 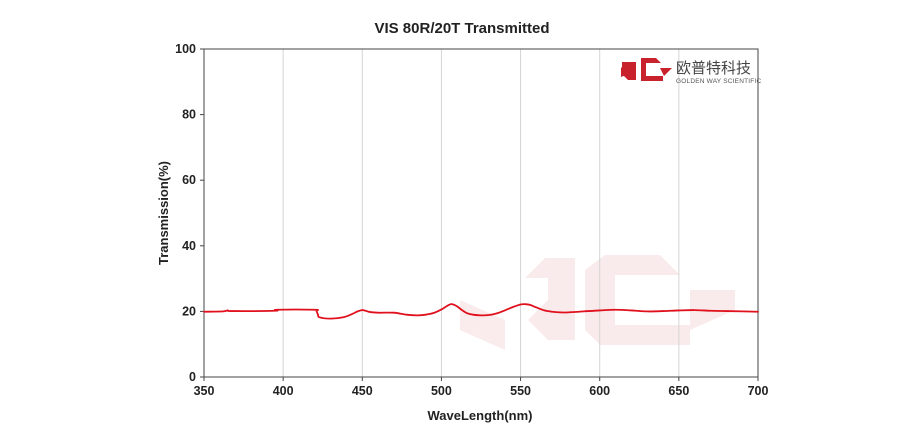 What do you see at coordinates (646, 69) in the screenshot?
I see `brand-mark-icon` at bounding box center [646, 69].